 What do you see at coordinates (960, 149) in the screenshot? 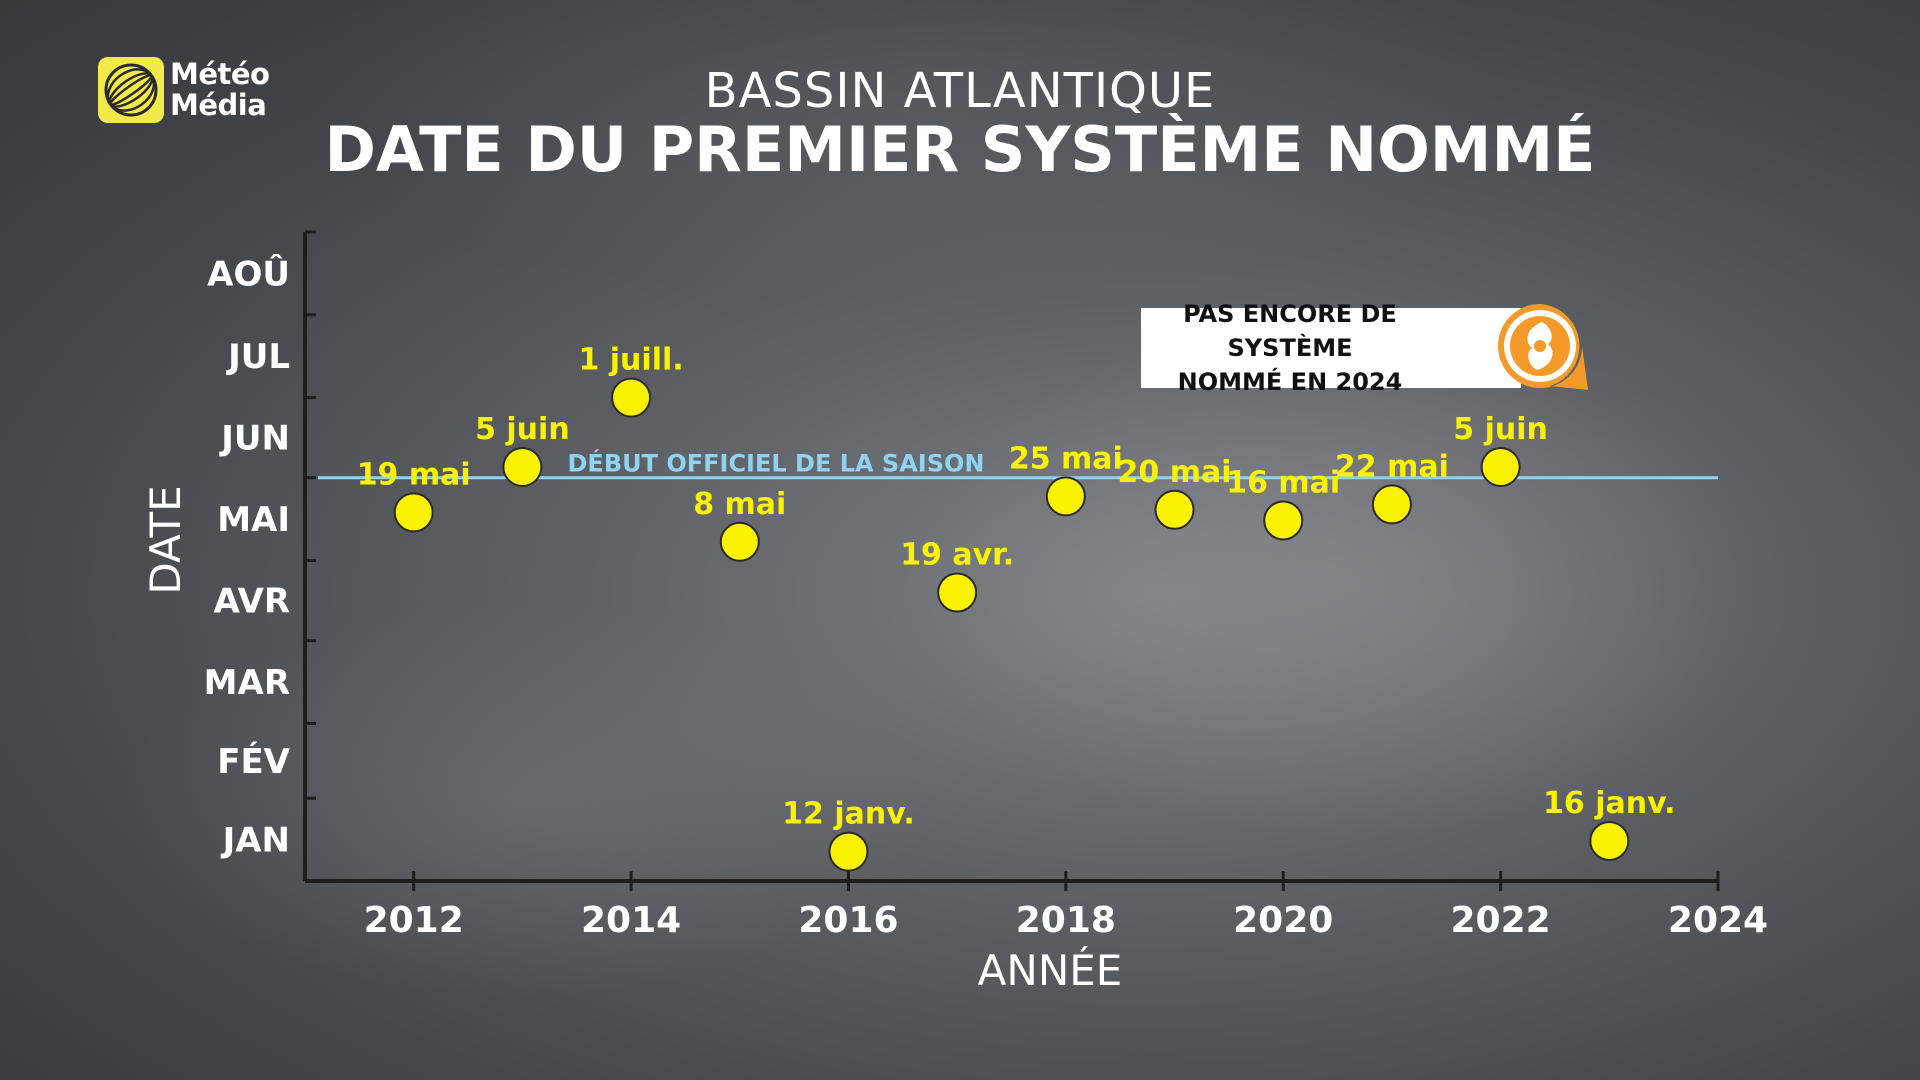
I see `chart-title: DATE DU PREMIER SYSTÈME NOMMÉ` at bounding box center [960, 149].